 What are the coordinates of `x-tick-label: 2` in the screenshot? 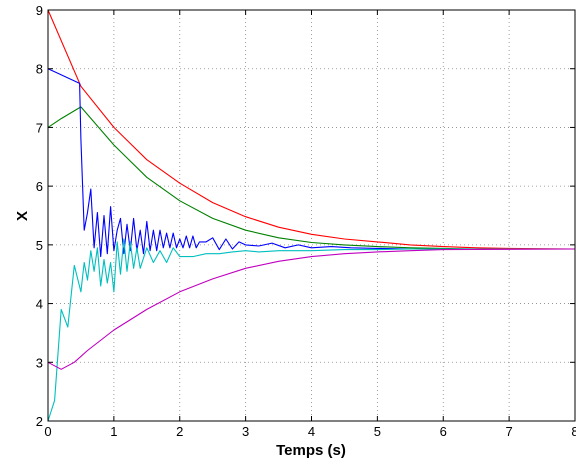 It's located at (179, 431).